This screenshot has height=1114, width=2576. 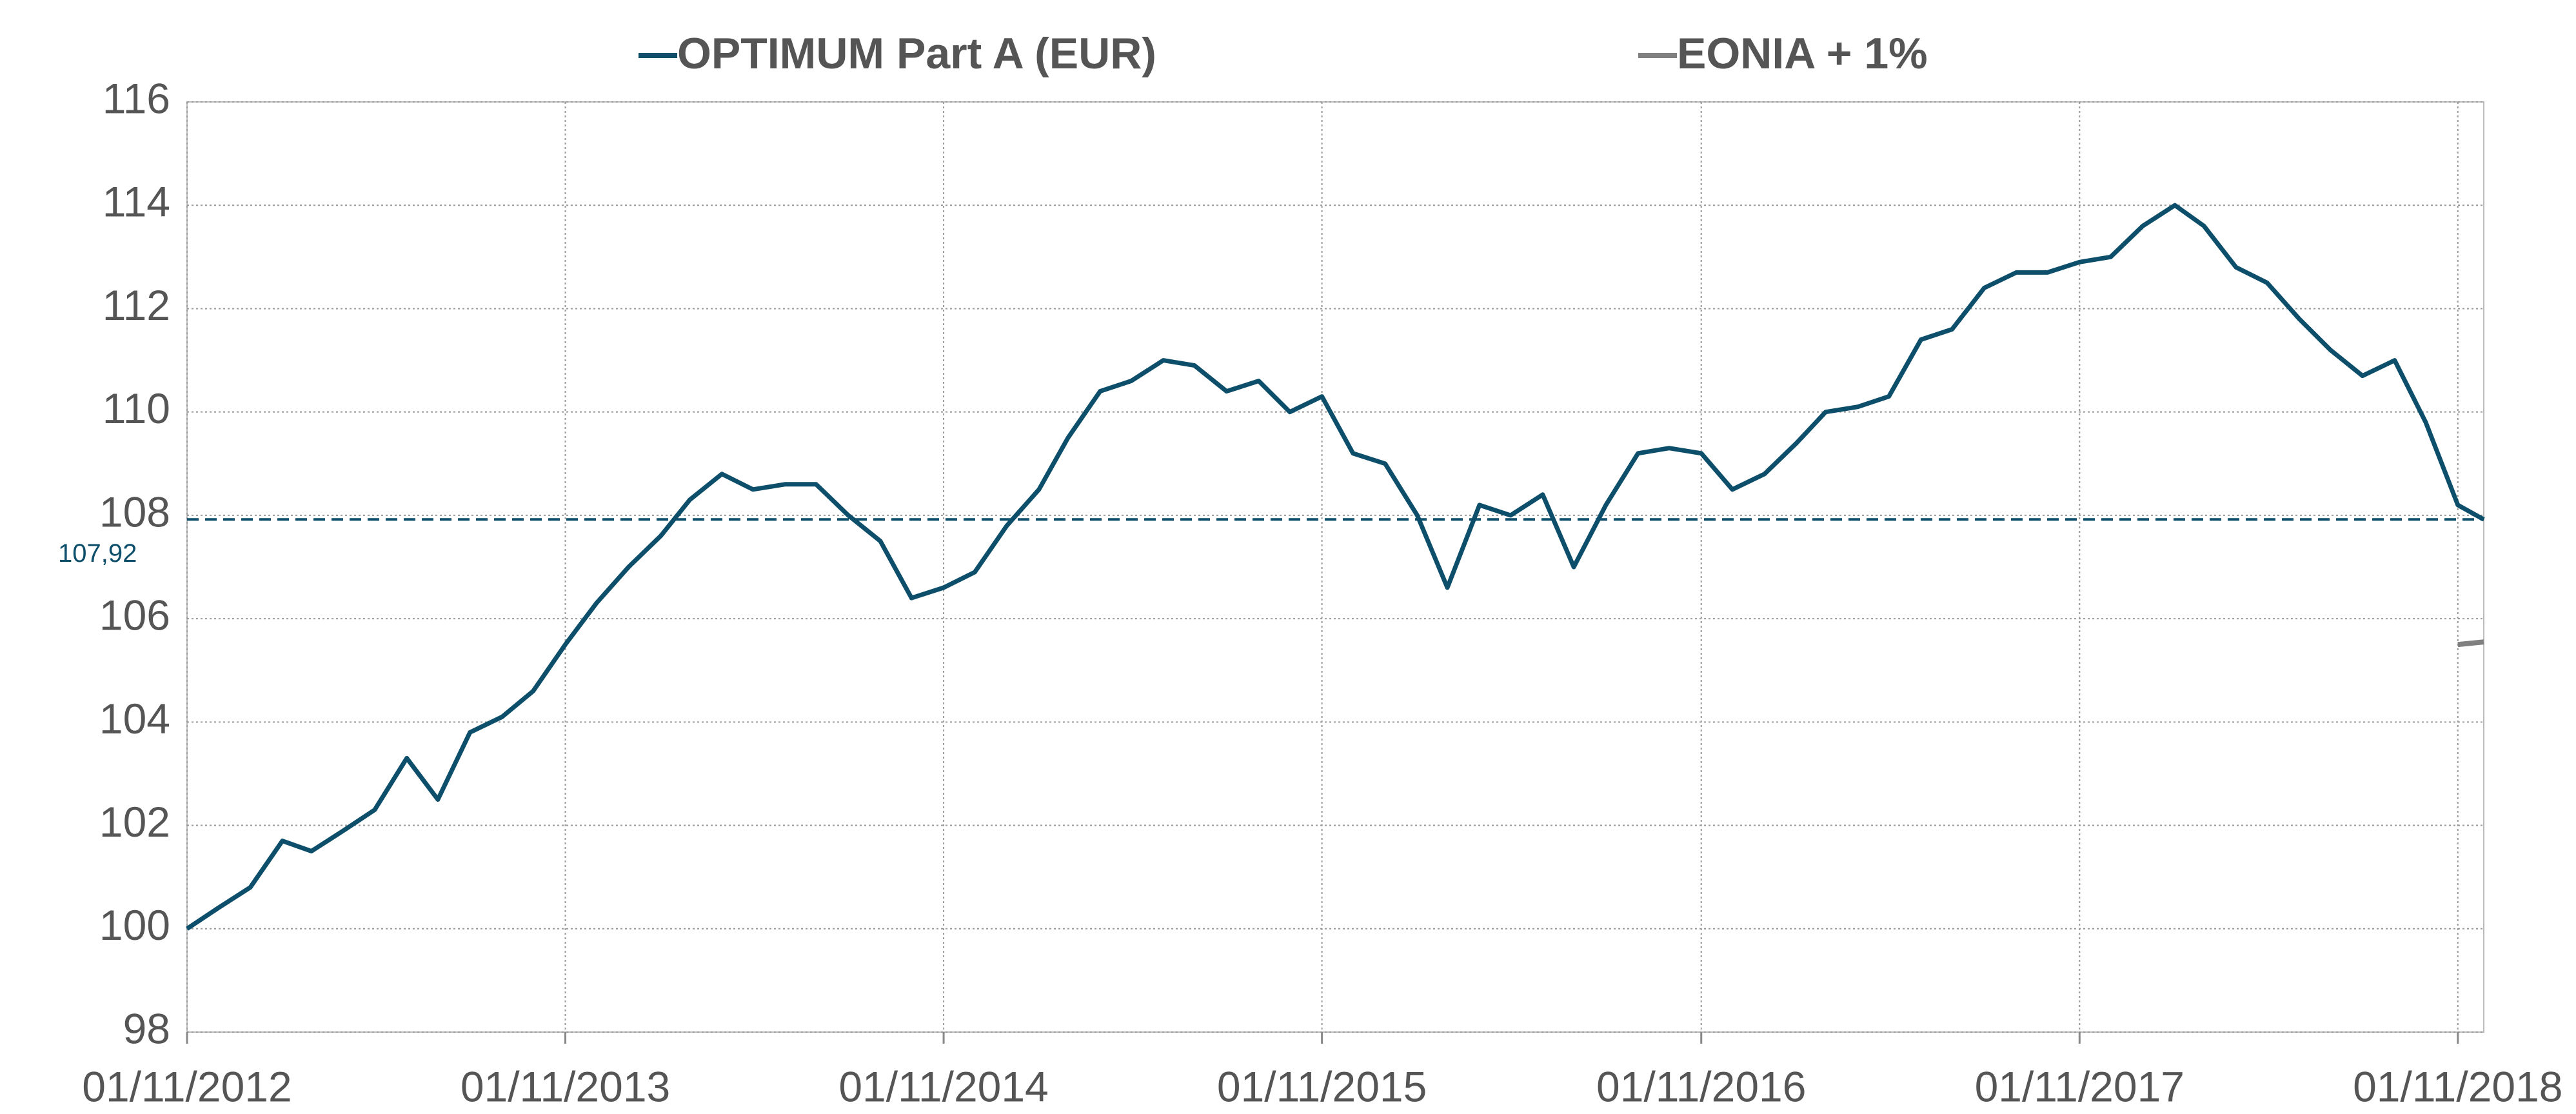 I want to click on legend-label: OPTIMUM Part A (EUR), so click(x=916, y=53).